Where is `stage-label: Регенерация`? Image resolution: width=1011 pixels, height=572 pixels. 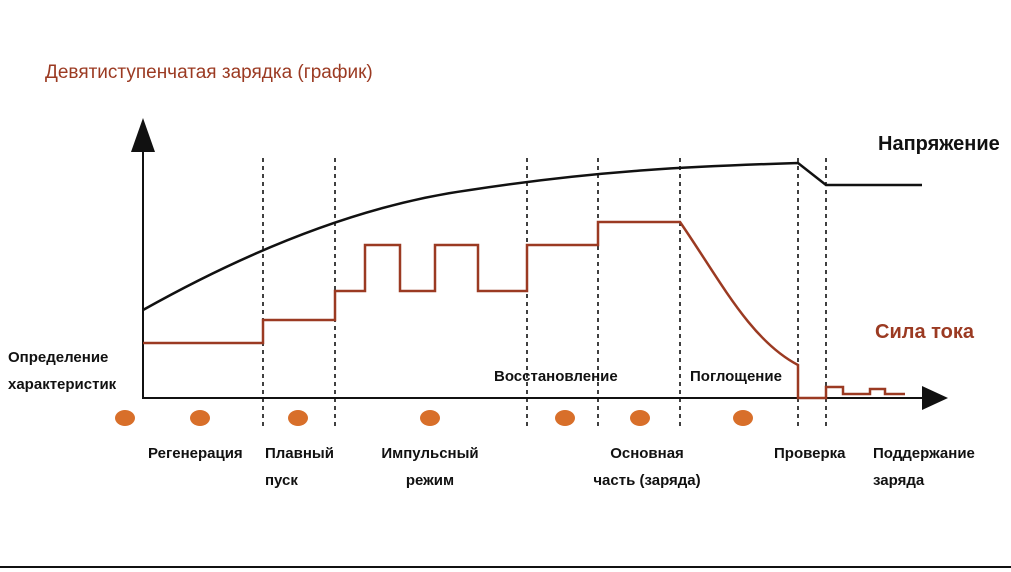
stage-label: Регенерация is located at coordinates (195, 453).